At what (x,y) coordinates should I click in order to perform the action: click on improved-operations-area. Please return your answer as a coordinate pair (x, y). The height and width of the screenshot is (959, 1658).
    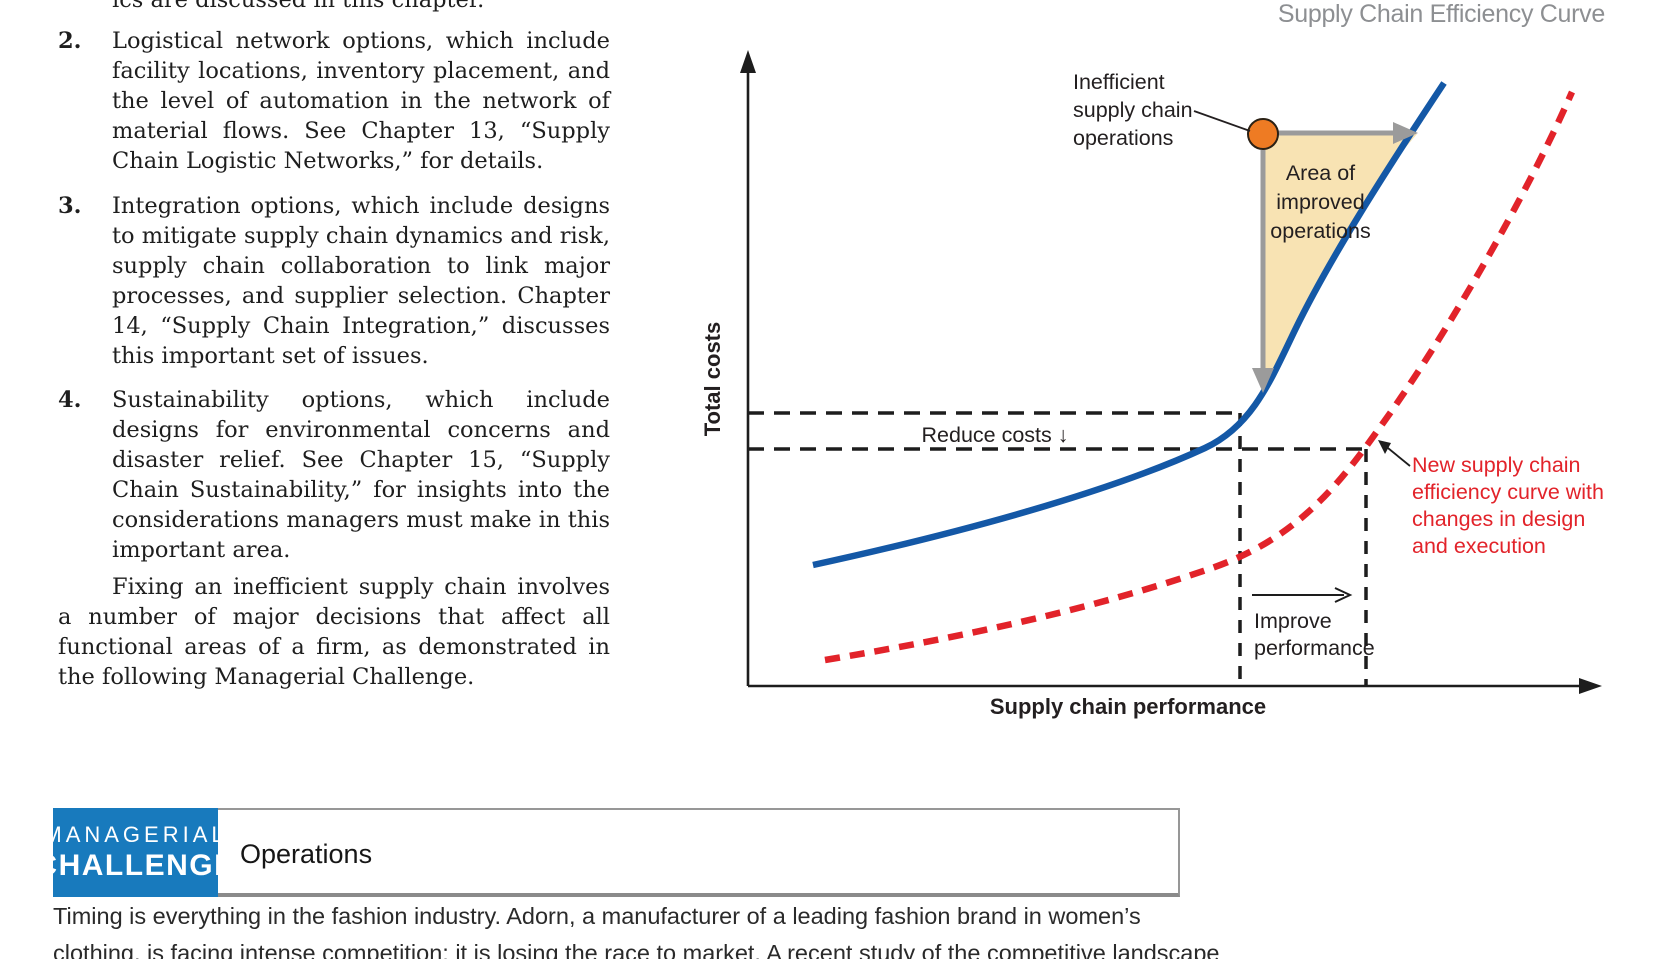
    Looking at the image, I should click on (1340, 262).